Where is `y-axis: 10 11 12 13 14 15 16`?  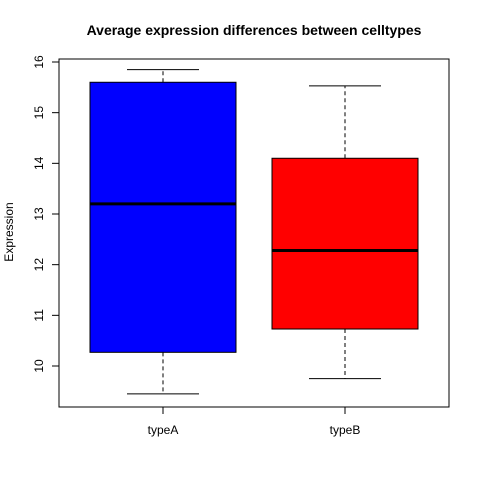 y-axis: 10 11 12 13 14 15 16 is located at coordinates (46, 214).